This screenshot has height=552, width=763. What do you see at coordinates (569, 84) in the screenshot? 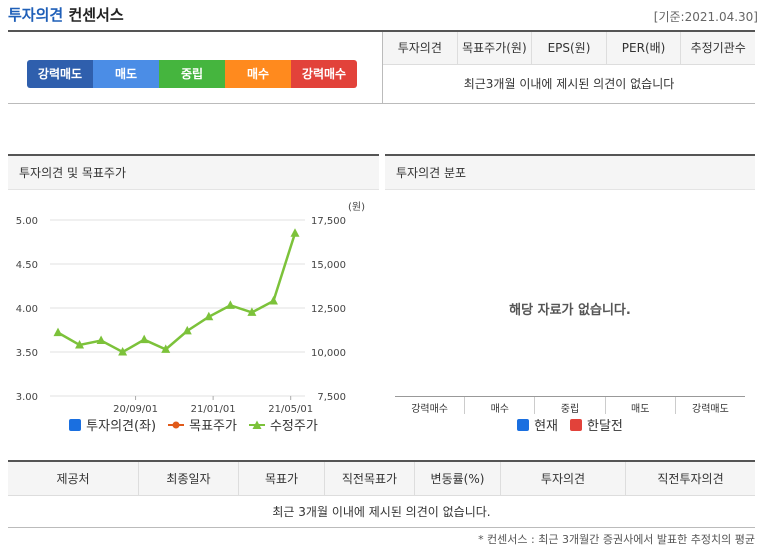
I see `opinion-table-empty: 최근3개월 이내에 제시된 의견이 없습니다` at bounding box center [569, 84].